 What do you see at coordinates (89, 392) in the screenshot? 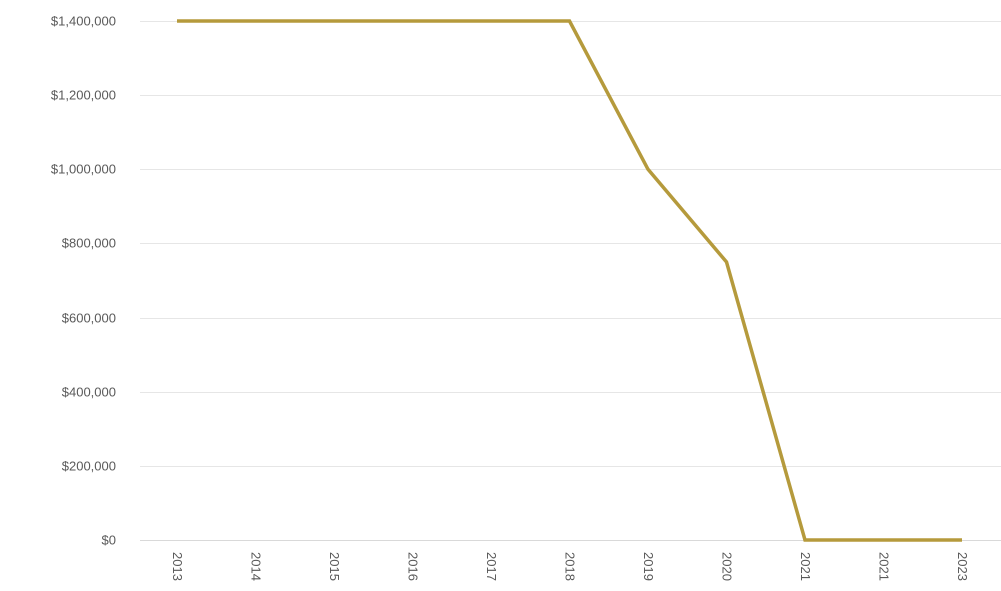
I see `y-tick-label: $400,000` at bounding box center [89, 392].